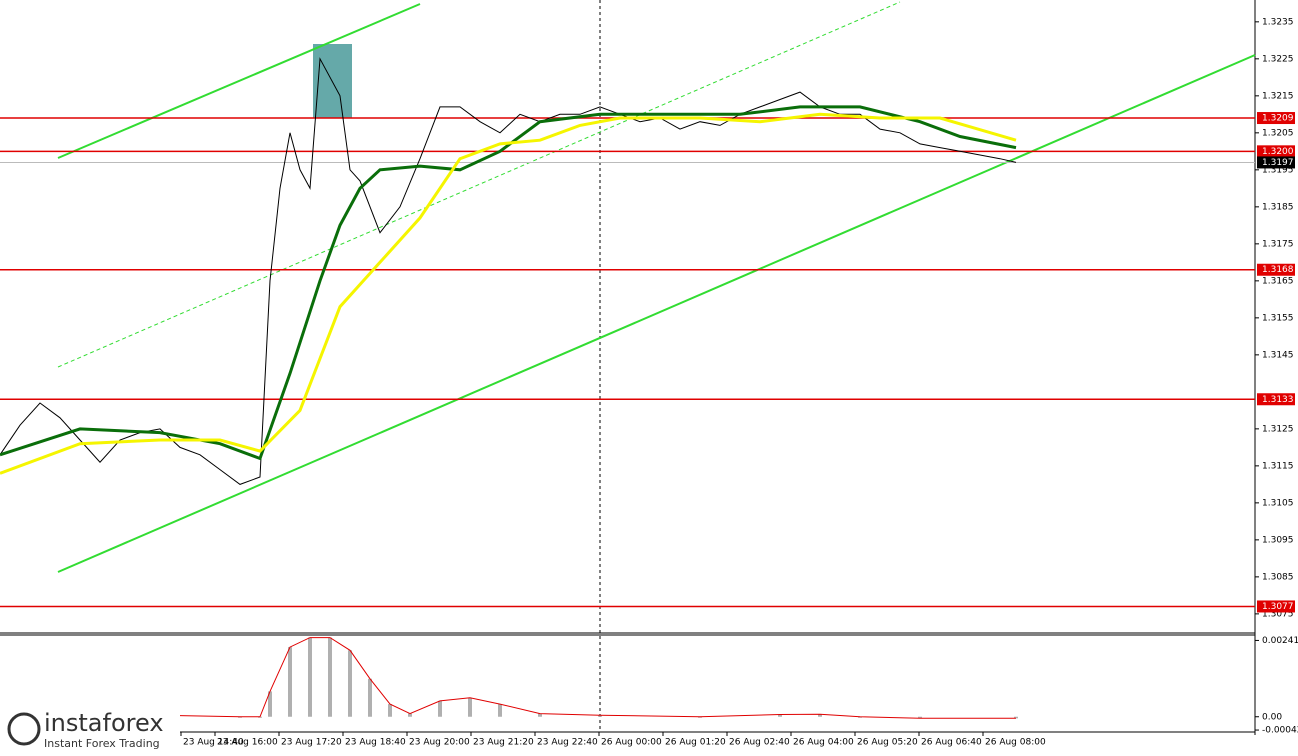 The width and height of the screenshot is (1298, 756). Describe the element at coordinates (1278, 133) in the screenshot. I see `y-tick-label: 1.3205` at that location.